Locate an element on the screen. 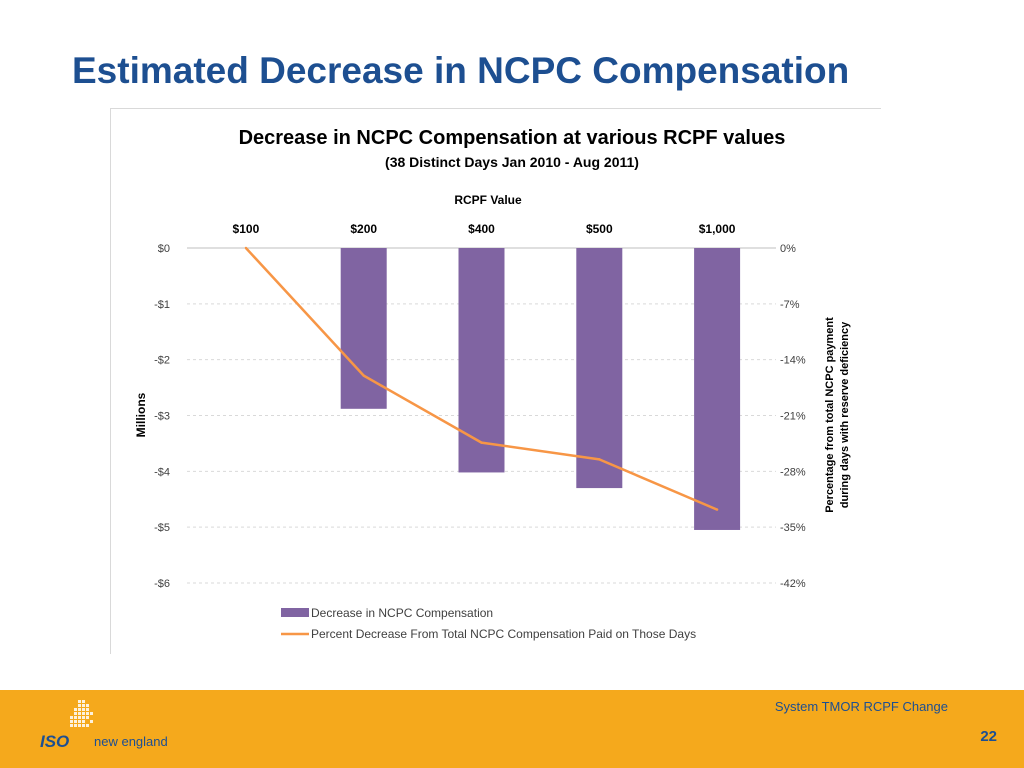 This screenshot has height=768, width=1024. y-tick-label: -$6 is located at coordinates (162, 584).